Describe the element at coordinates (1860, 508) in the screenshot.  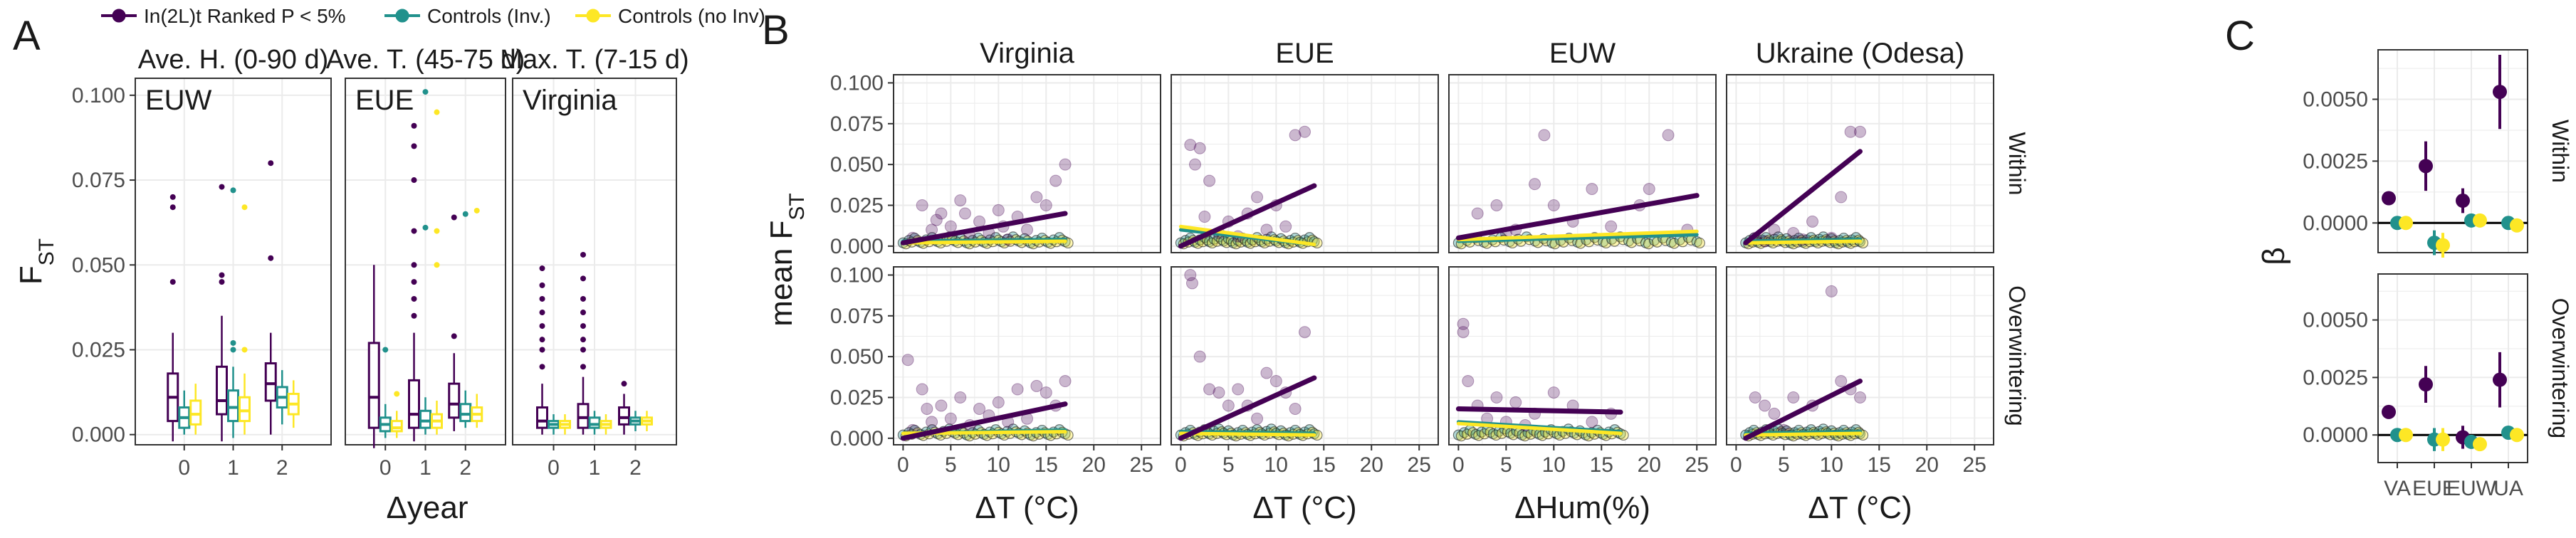
I see `x-axis-title-b-3: ΔT (°C)` at that location.